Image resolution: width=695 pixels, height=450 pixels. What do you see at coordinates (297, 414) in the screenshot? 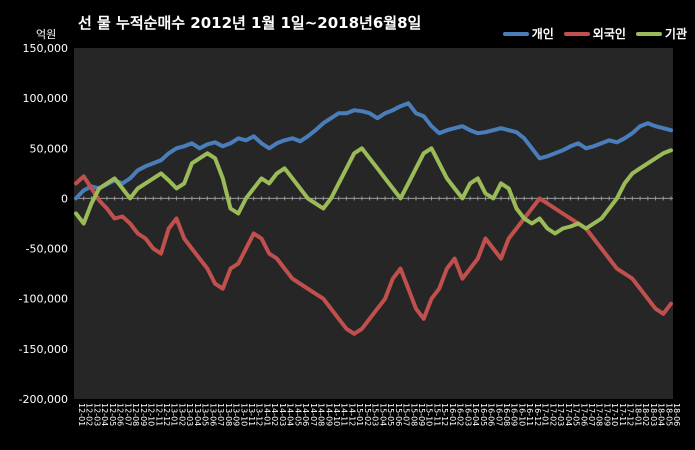
I see `x-tick-label: 14-05` at bounding box center [297, 414].